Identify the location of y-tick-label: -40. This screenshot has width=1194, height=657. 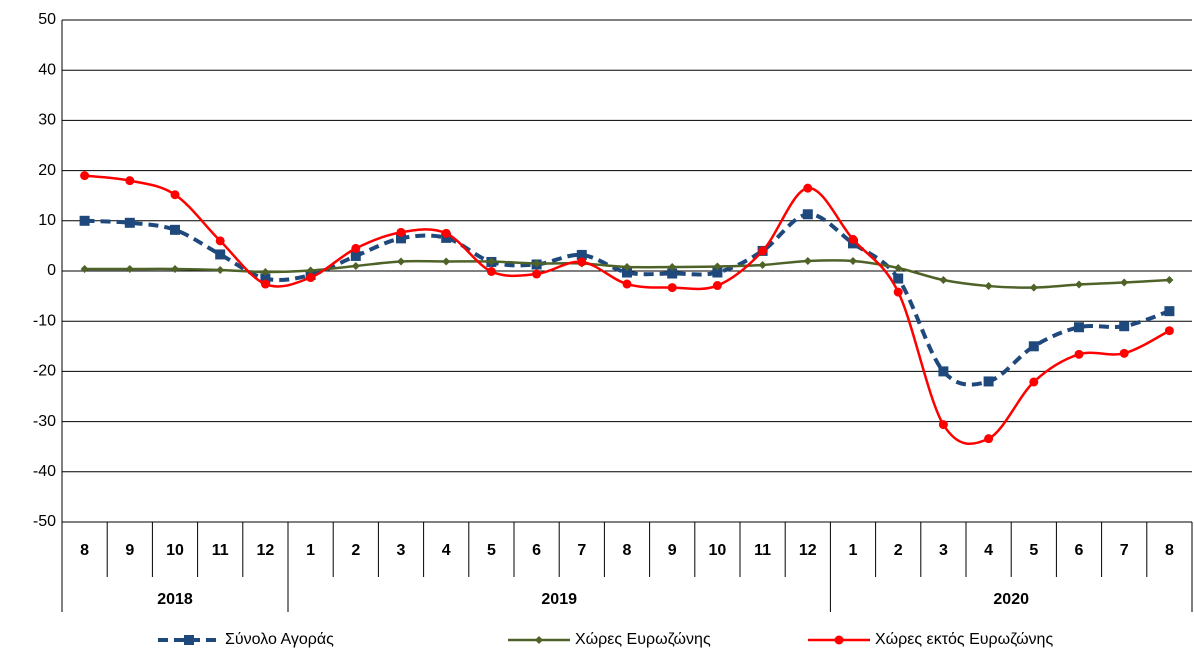
(44, 471).